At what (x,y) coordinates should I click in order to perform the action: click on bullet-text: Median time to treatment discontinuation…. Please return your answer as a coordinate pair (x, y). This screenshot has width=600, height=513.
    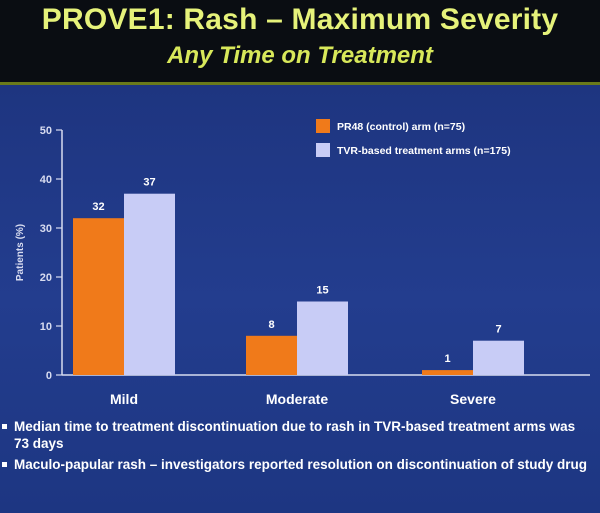
    Looking at the image, I should click on (295, 435).